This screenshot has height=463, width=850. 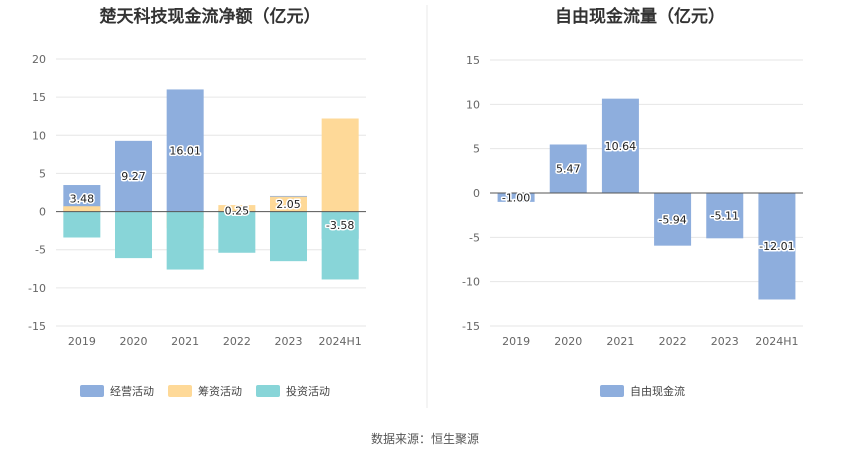 I want to click on legend-label: 筹资活动, so click(x=220, y=391).